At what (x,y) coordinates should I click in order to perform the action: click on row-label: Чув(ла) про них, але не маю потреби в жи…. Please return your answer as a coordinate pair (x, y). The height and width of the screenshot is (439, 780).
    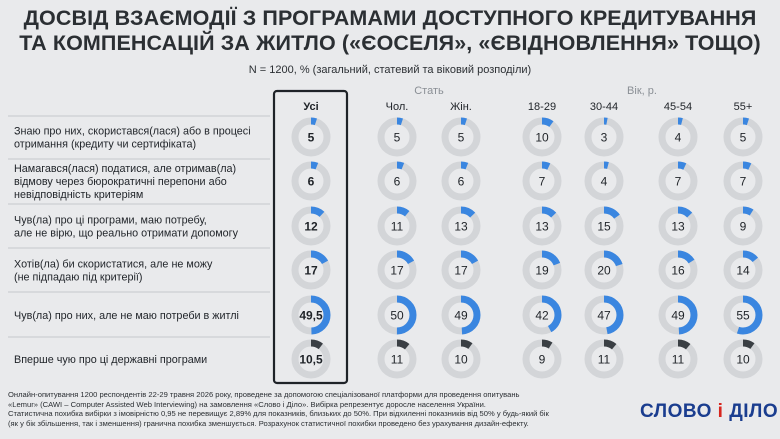
    Looking at the image, I should click on (126, 316).